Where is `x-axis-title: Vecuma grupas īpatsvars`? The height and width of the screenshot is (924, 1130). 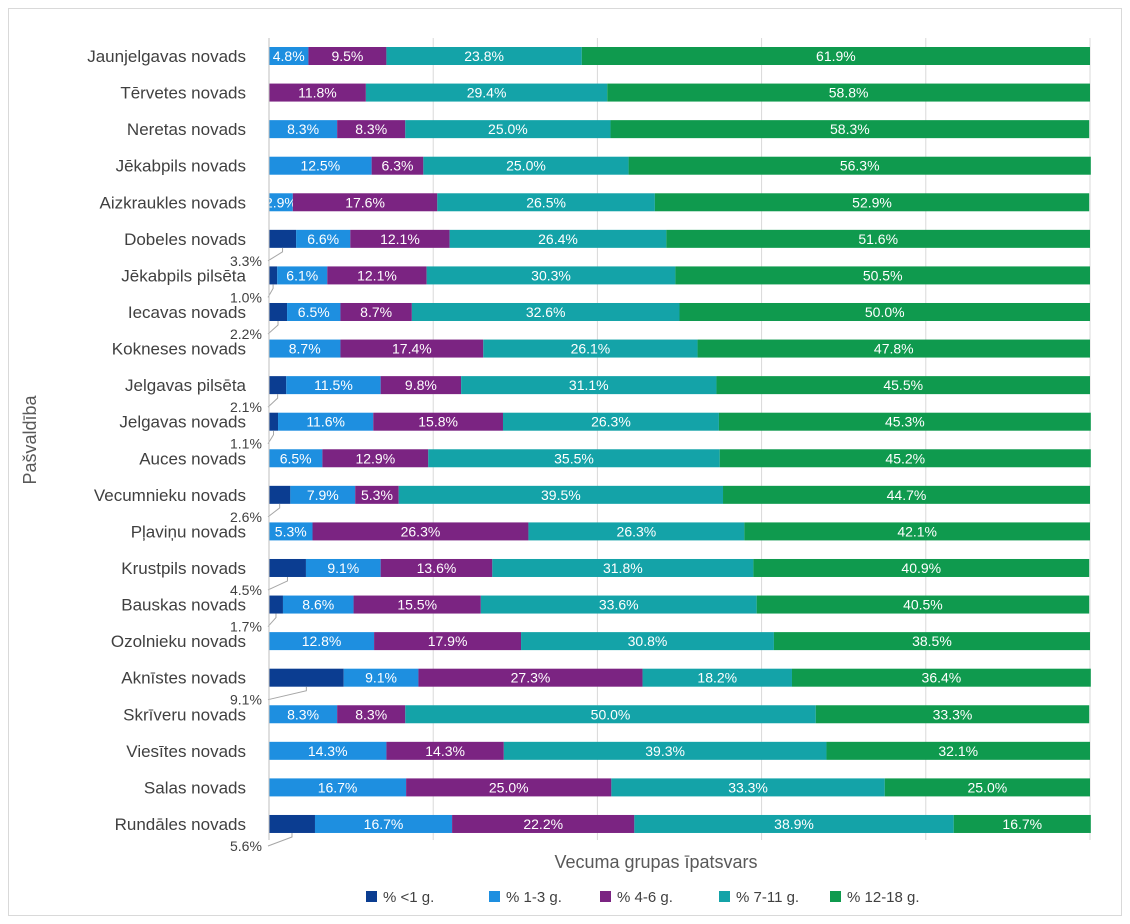 x-axis-title: Vecuma grupas īpatsvars is located at coordinates (655, 862).